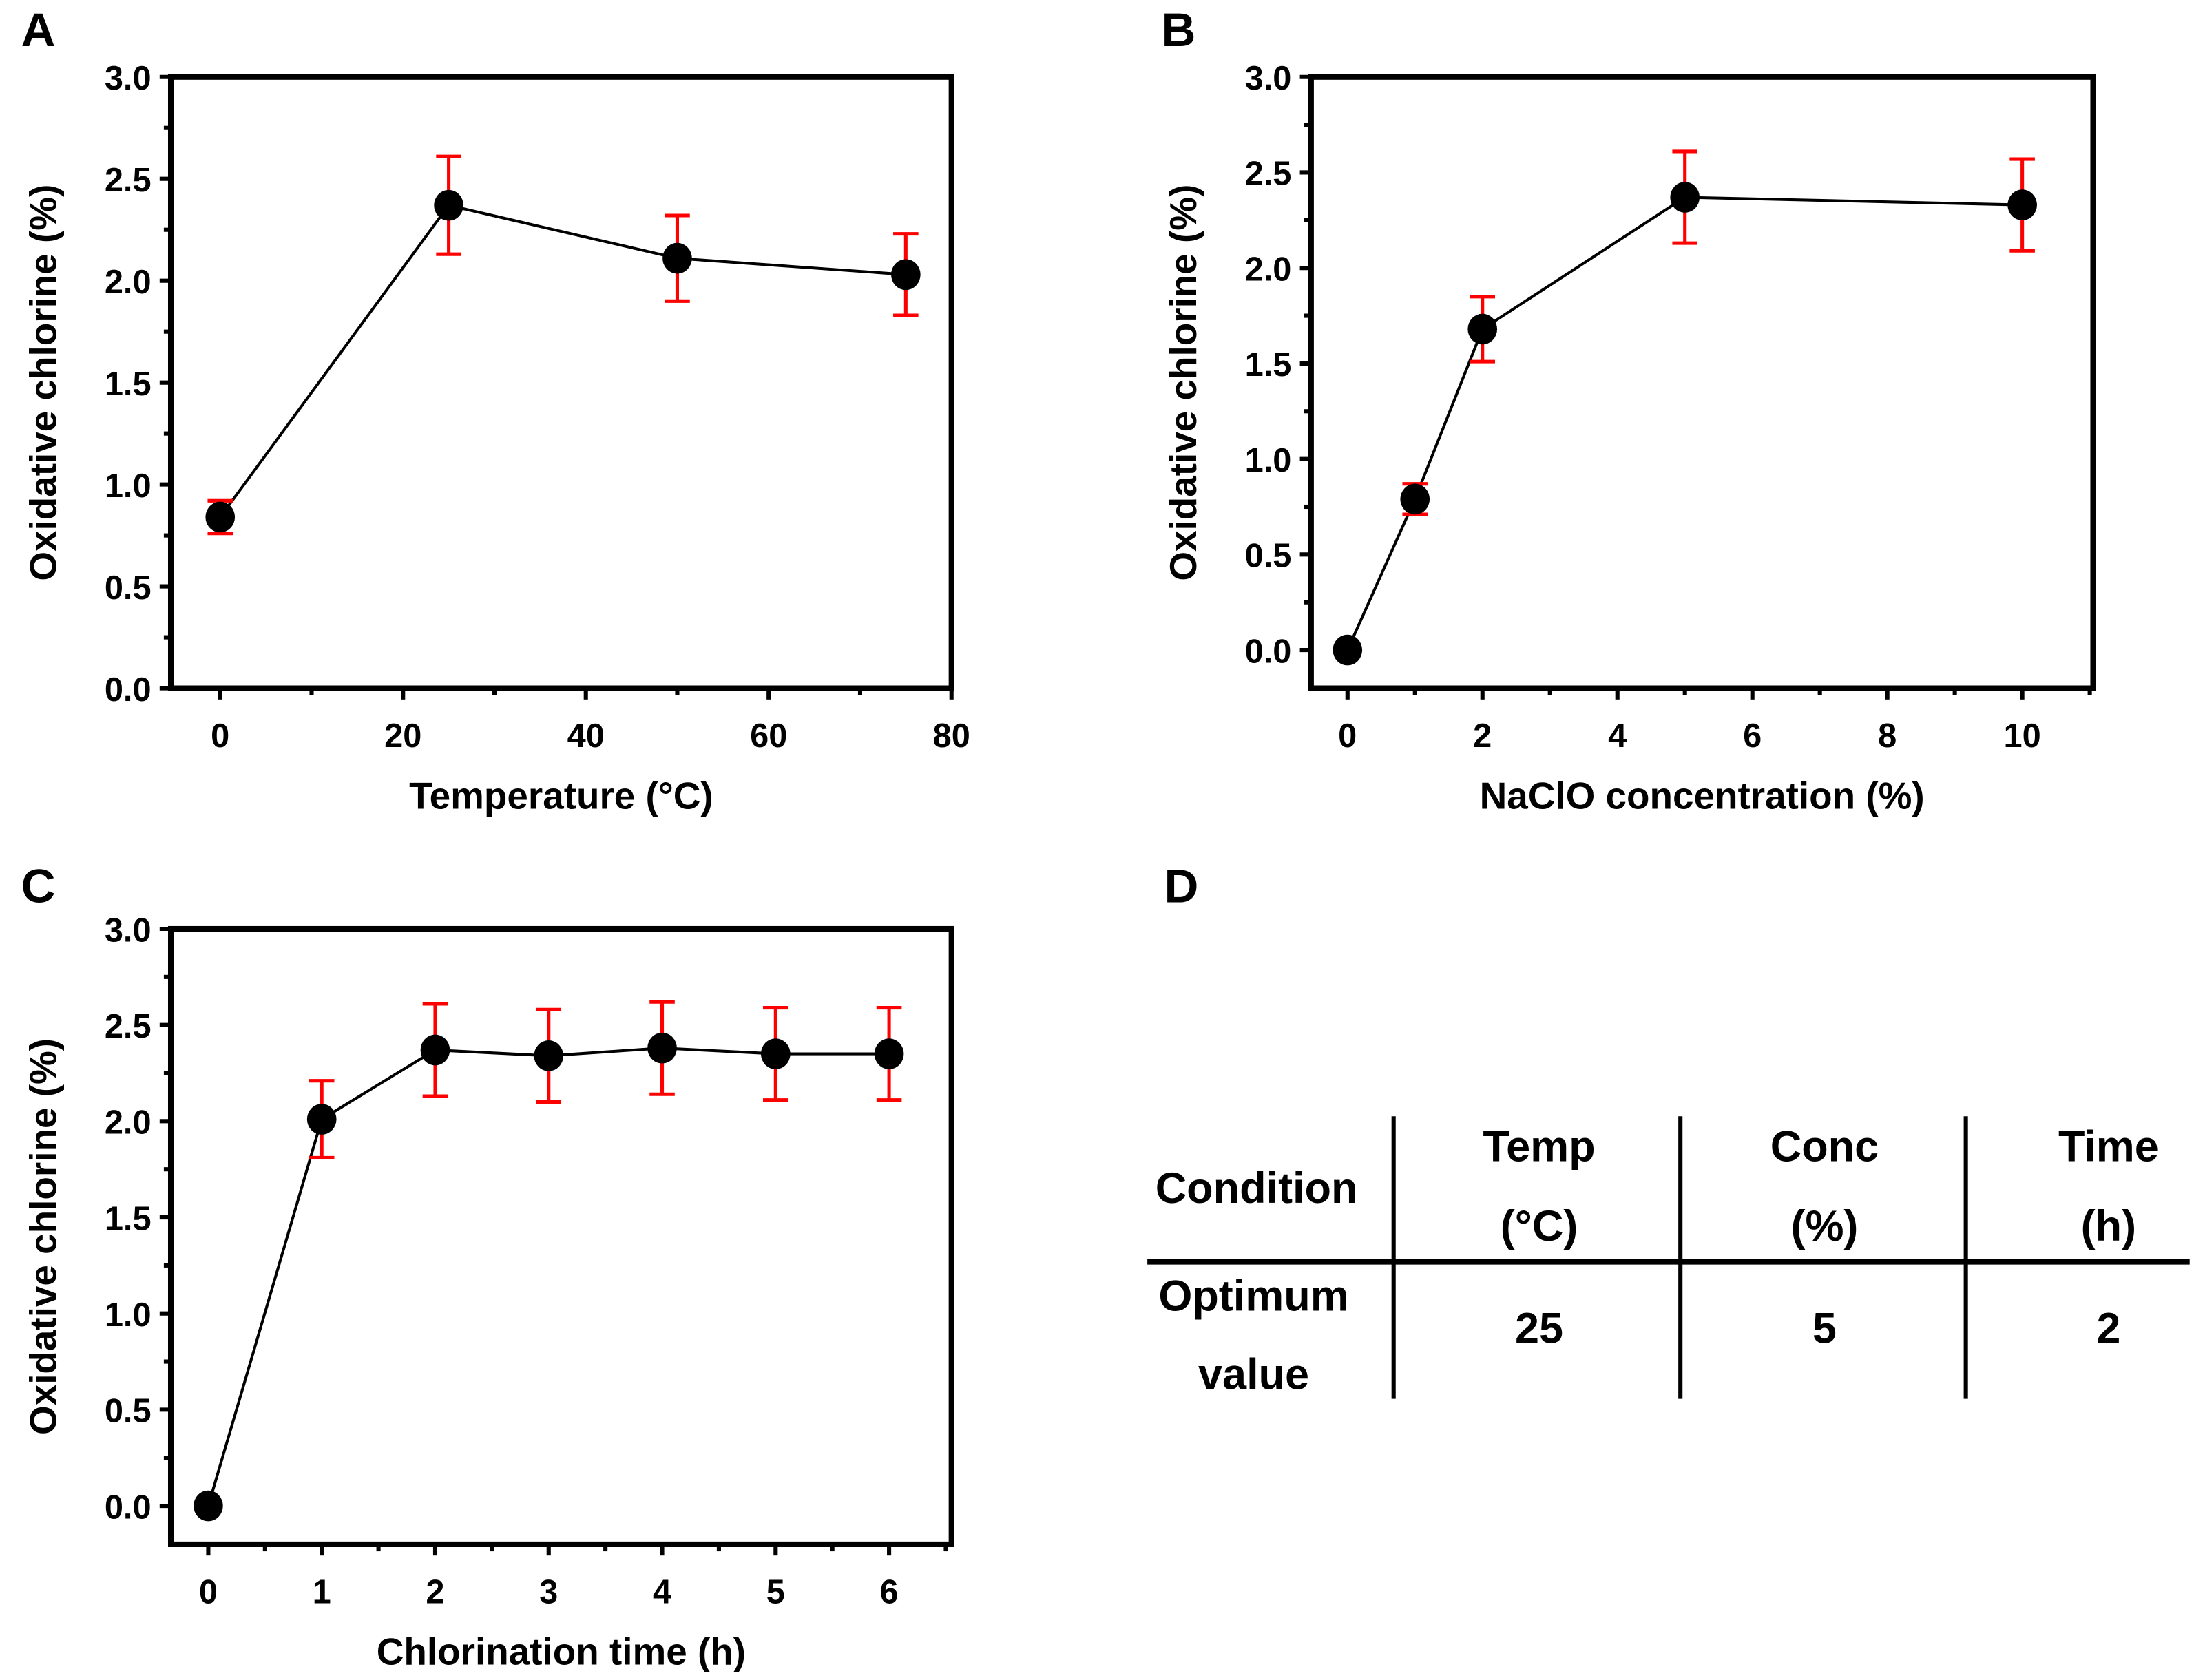 Image resolution: width=2194 pixels, height=1680 pixels. I want to click on x-axis-label: NaClO concentration (%), so click(1702, 795).